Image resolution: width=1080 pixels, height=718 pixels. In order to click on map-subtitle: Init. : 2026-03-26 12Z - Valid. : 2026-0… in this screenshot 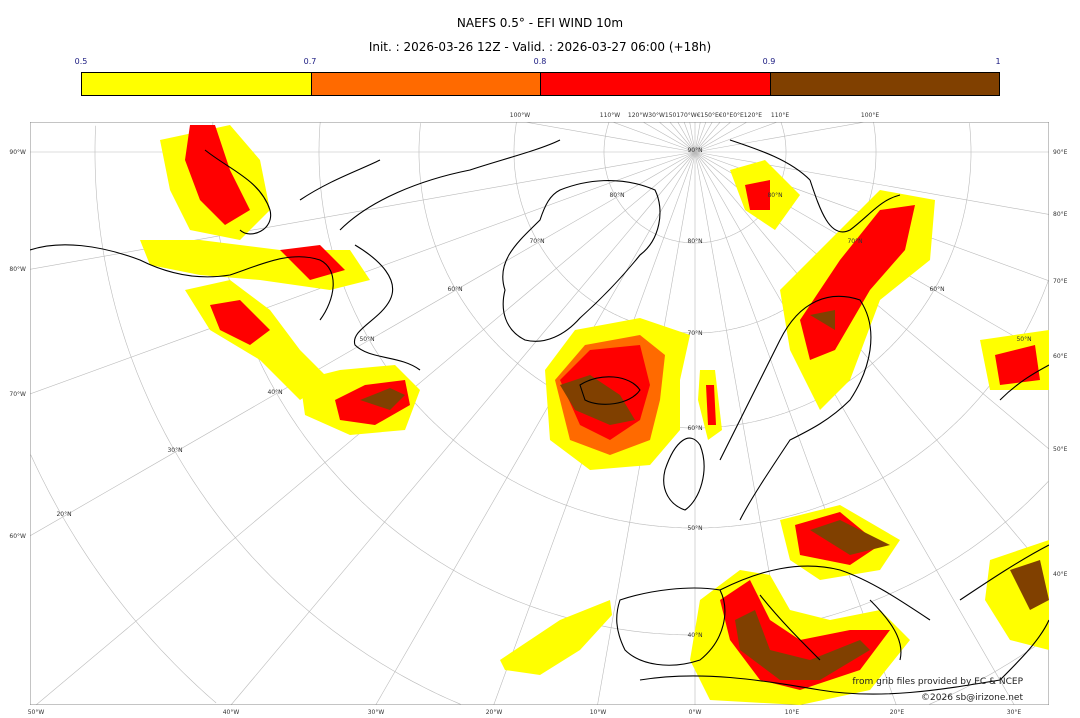, I will do `click(540, 47)`.